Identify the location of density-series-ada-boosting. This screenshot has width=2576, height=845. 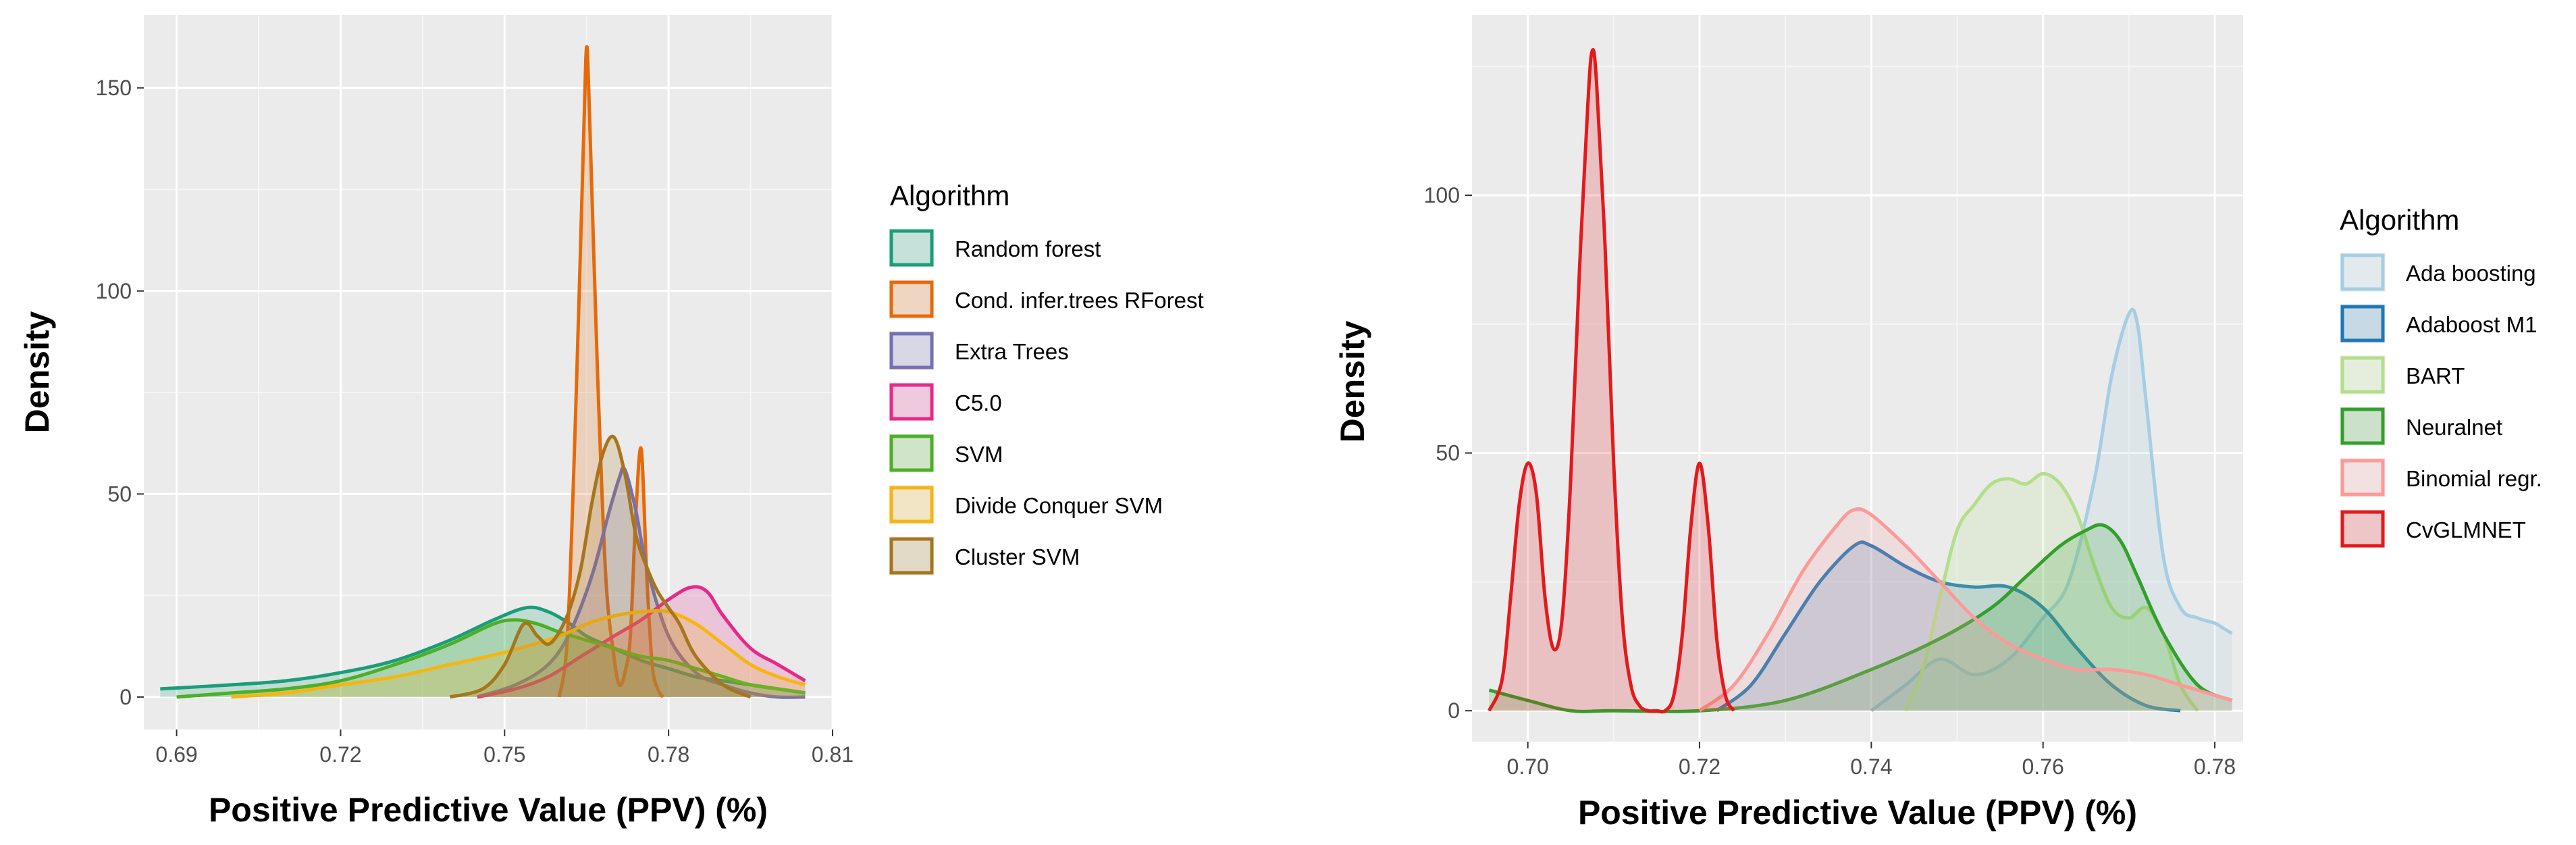
(2051, 510).